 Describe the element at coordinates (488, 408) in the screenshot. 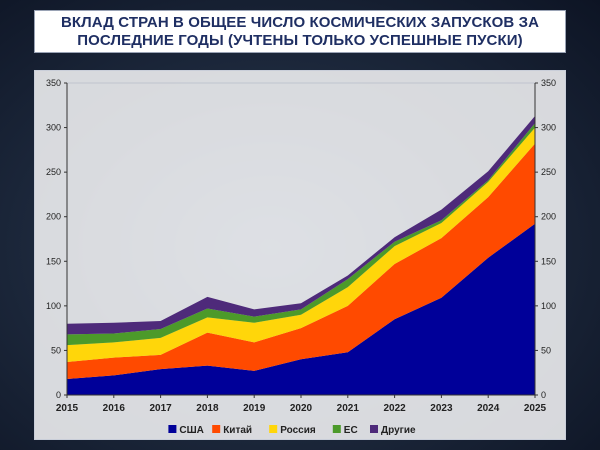

I see `x-tick-label: 2024` at that location.